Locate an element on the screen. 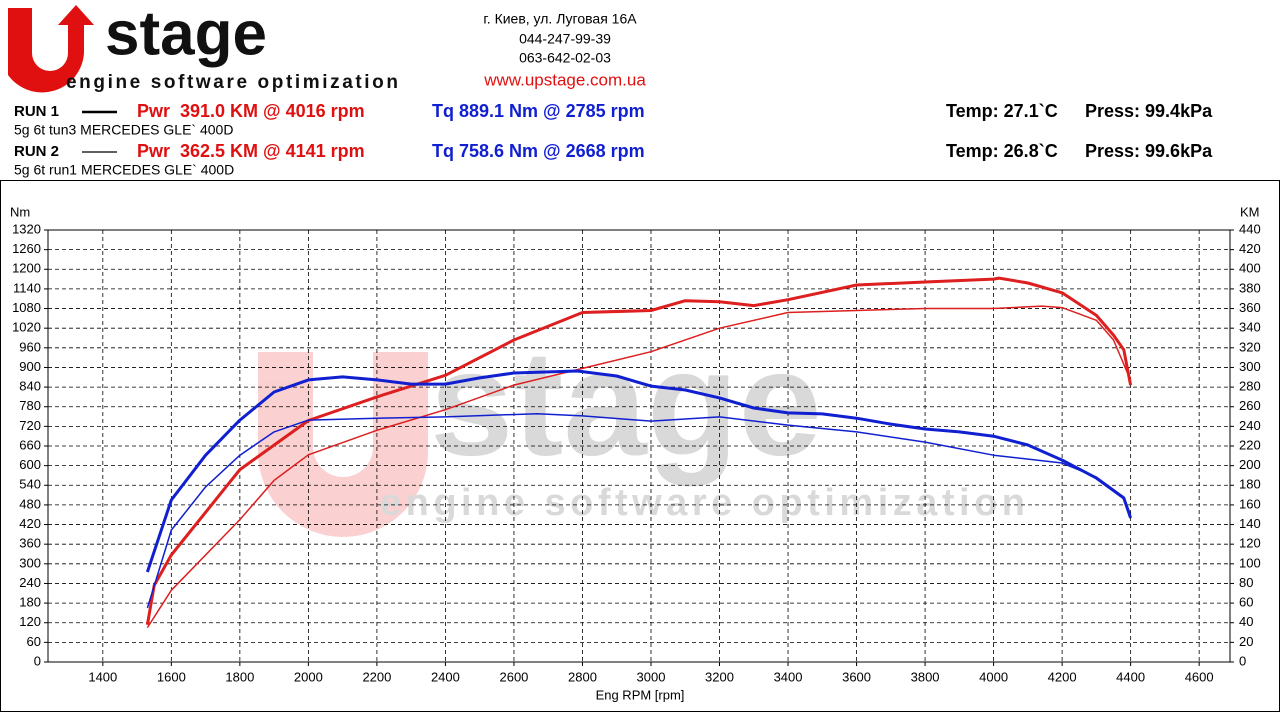  y-tick-label: 300 is located at coordinates (30, 562).